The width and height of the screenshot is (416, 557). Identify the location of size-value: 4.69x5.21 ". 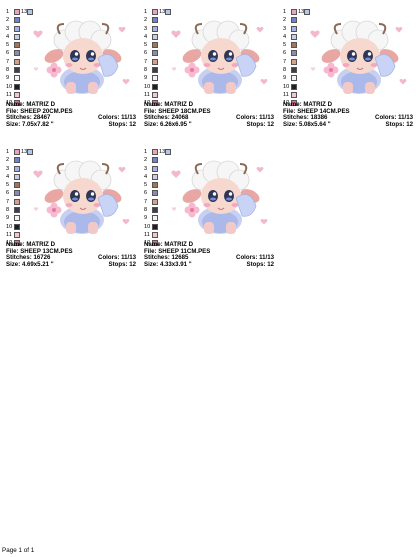
(37, 265).